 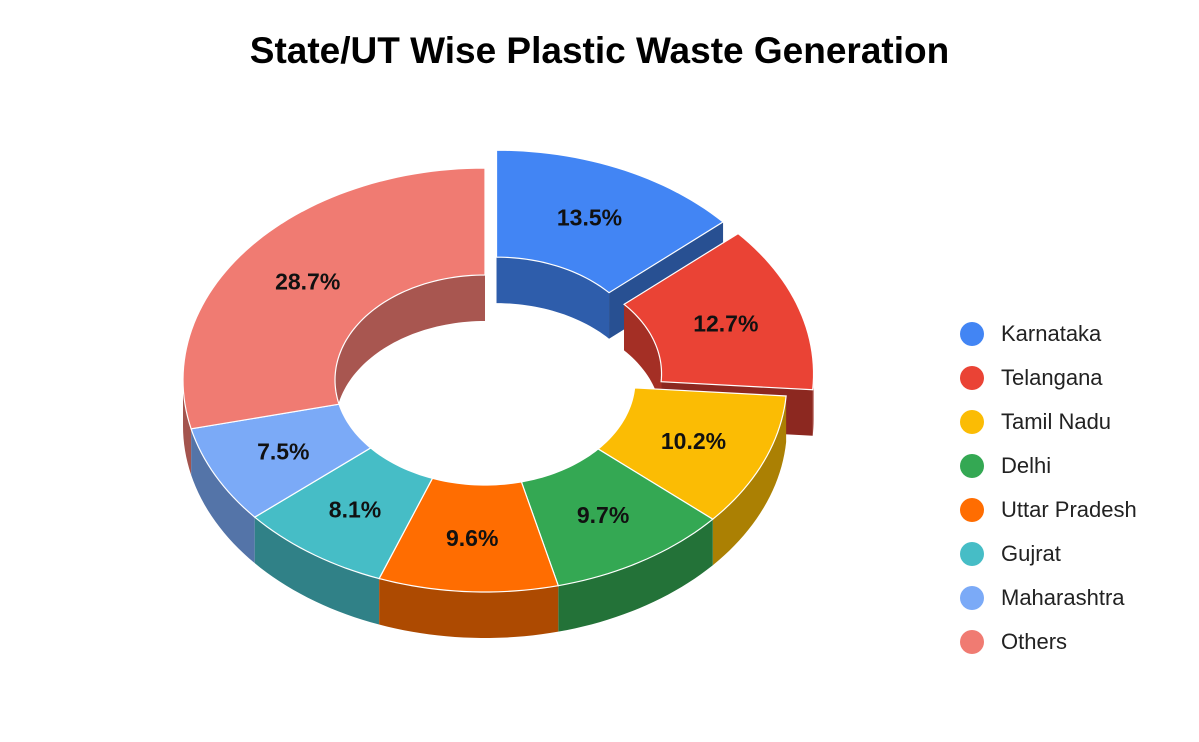 What do you see at coordinates (1069, 509) in the screenshot?
I see `legend-label: Uttar Pradesh` at bounding box center [1069, 509].